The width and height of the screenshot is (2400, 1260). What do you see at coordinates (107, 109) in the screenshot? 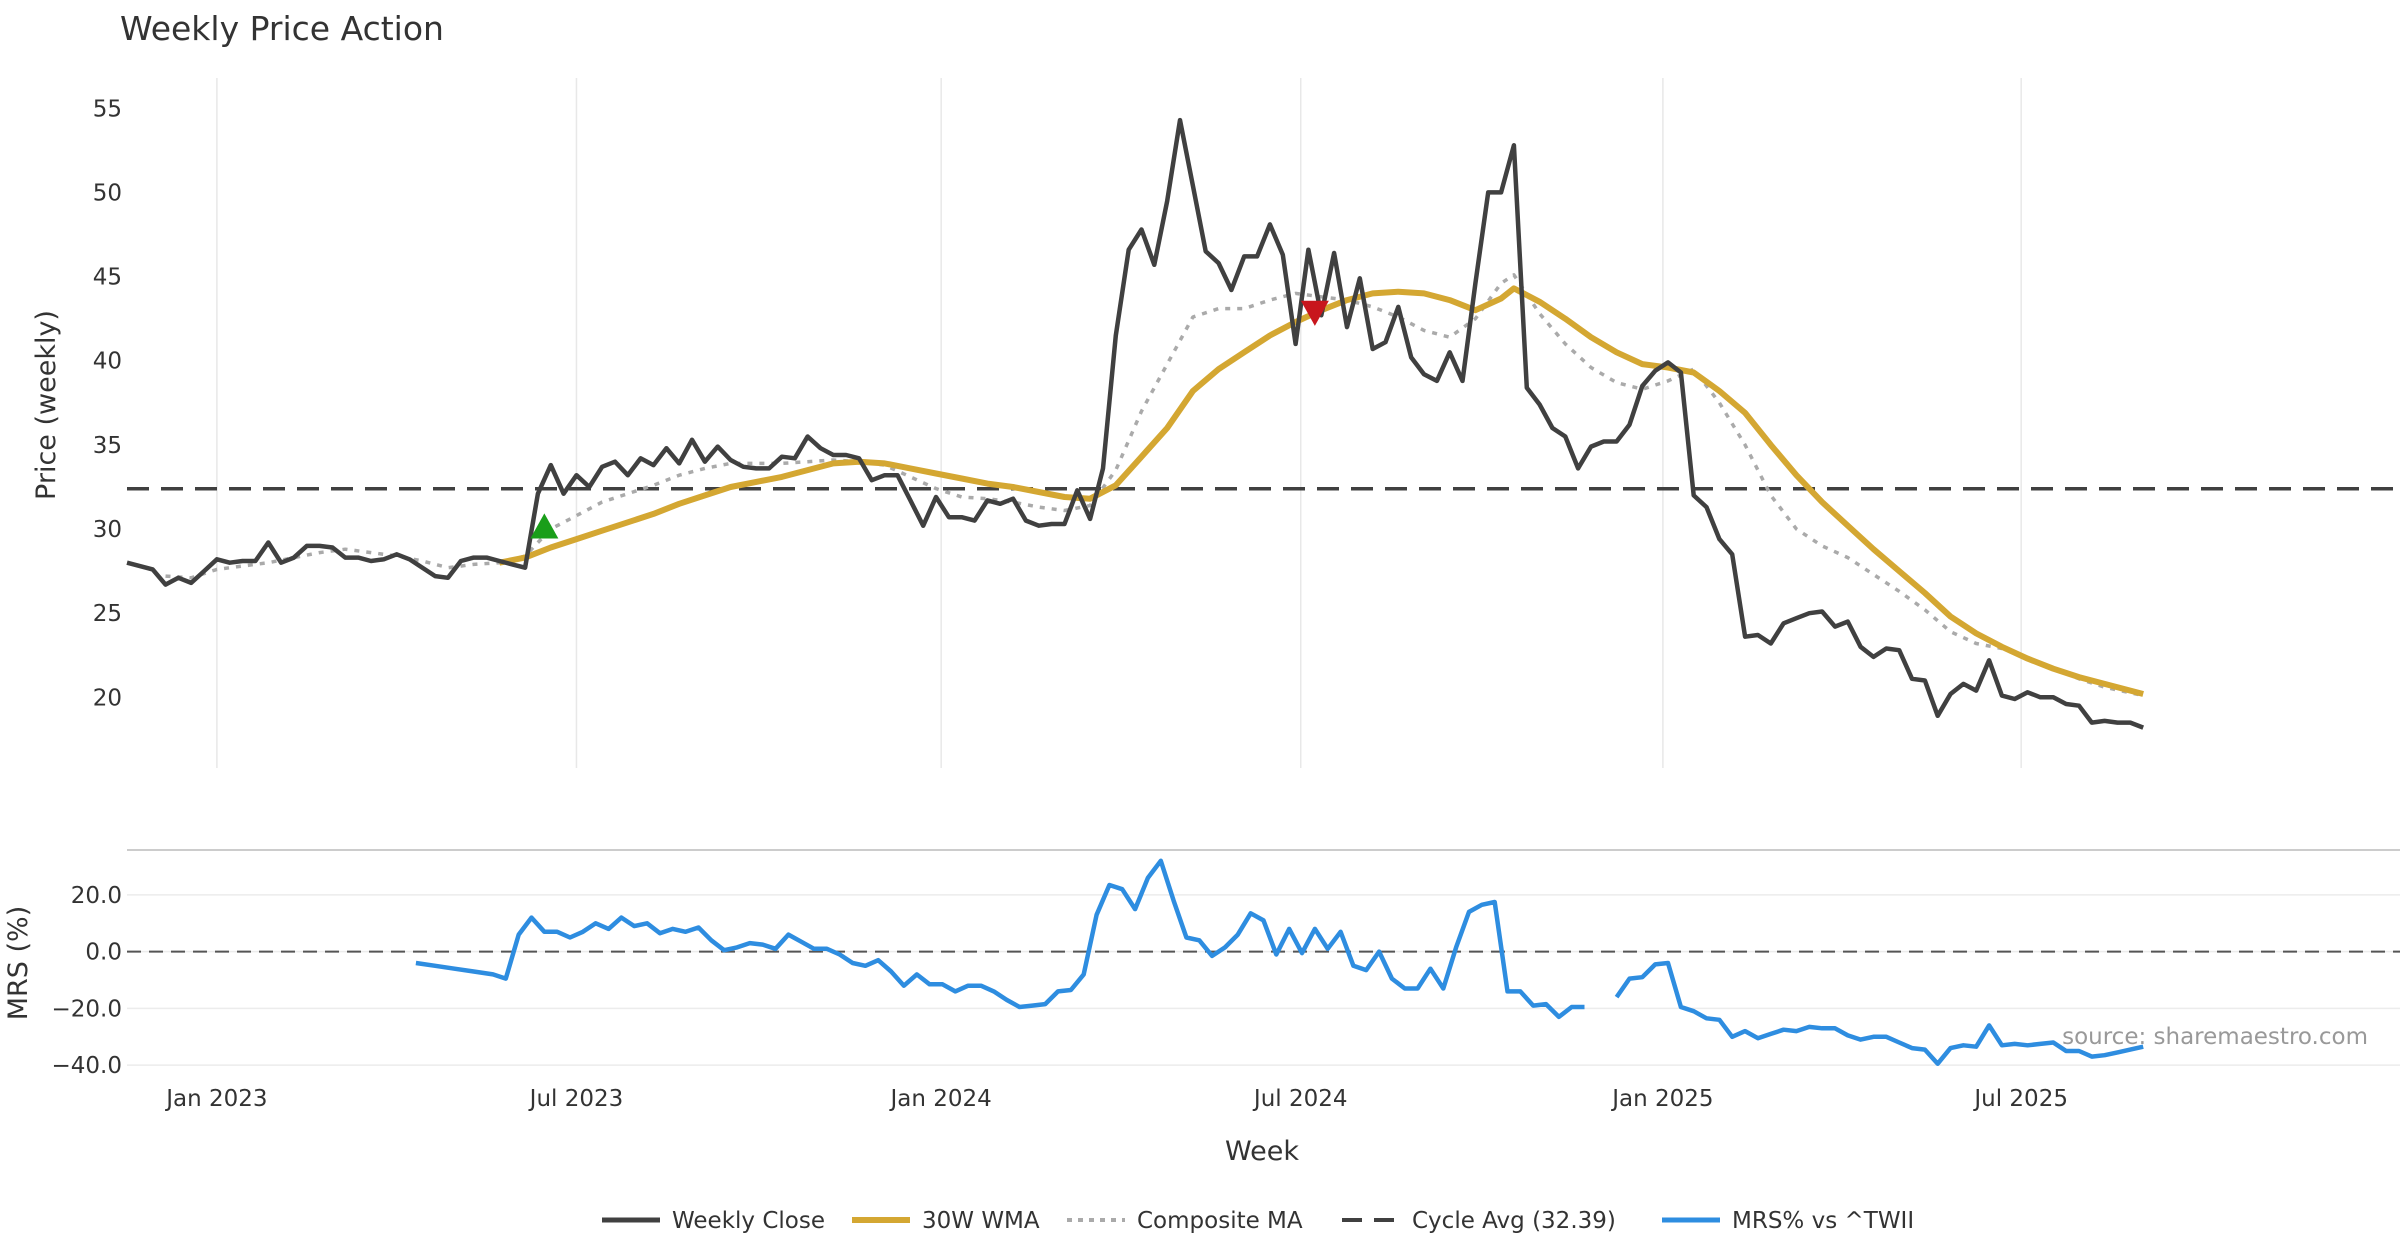
I see `price-ytick-label: 55` at bounding box center [107, 109].